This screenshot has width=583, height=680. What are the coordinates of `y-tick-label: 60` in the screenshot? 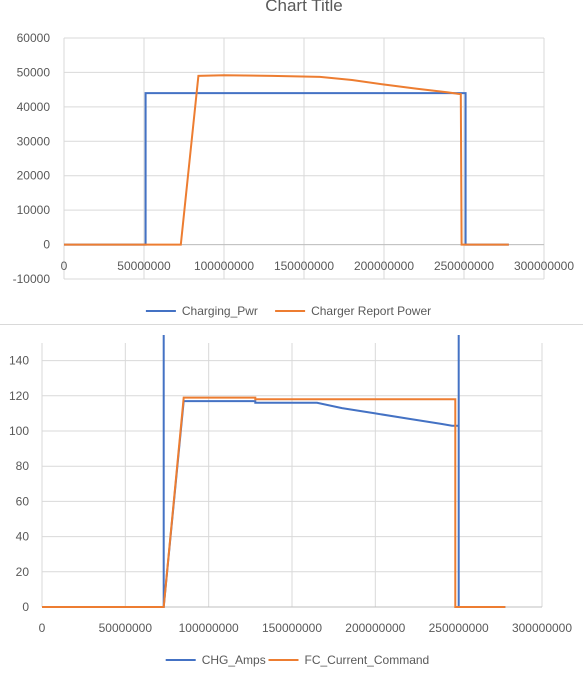 It's located at (23, 501).